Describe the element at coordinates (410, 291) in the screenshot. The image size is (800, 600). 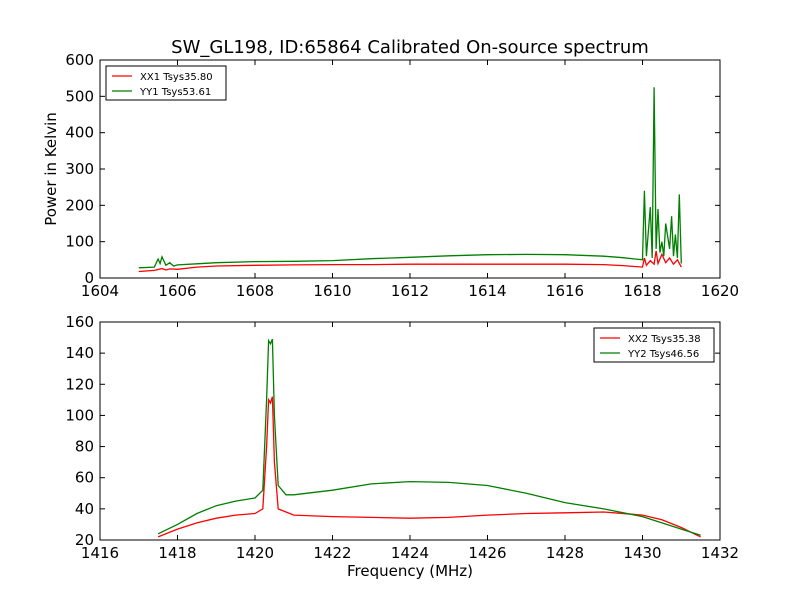
I see `x-tick-label: 1612` at that location.